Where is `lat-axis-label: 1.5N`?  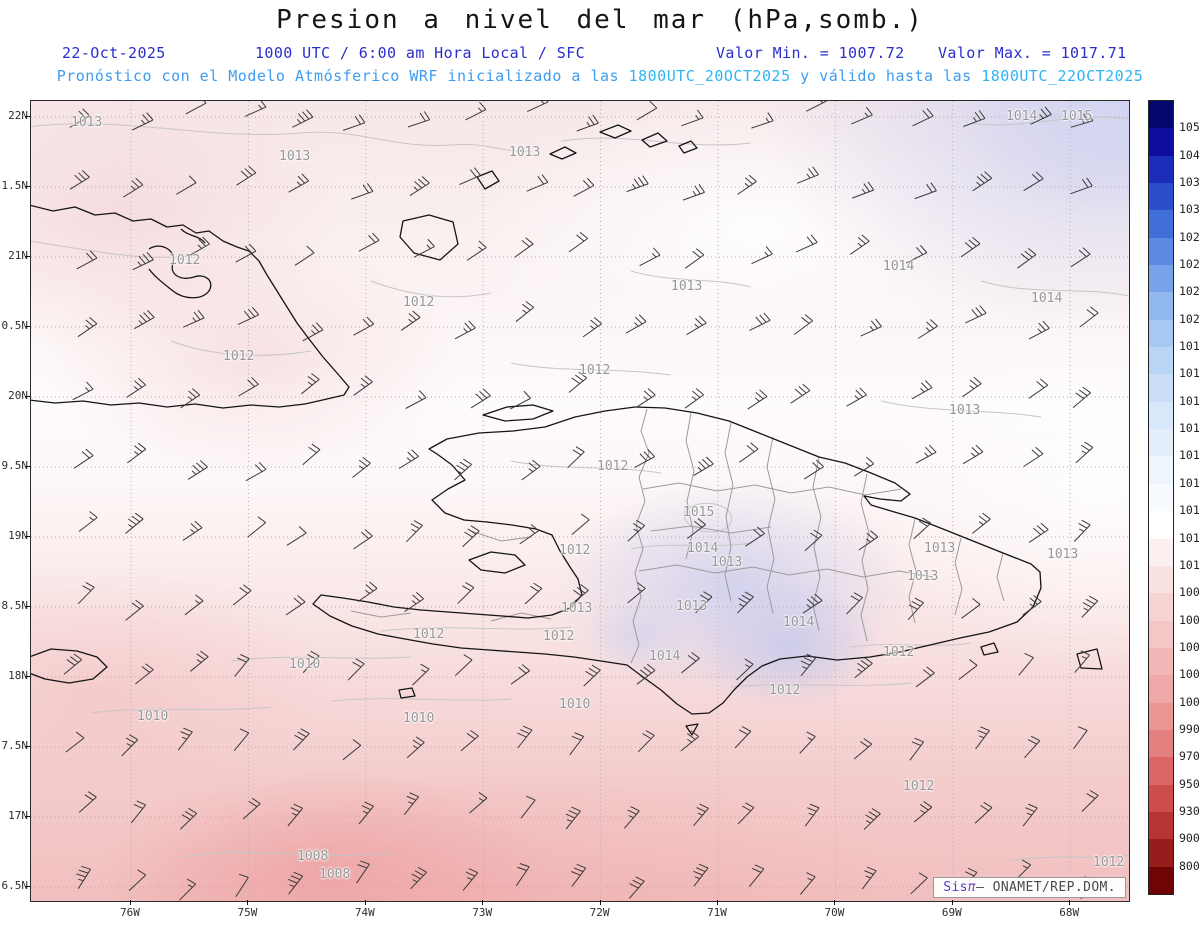
lat-axis-label: 1.5N is located at coordinates (15, 185).